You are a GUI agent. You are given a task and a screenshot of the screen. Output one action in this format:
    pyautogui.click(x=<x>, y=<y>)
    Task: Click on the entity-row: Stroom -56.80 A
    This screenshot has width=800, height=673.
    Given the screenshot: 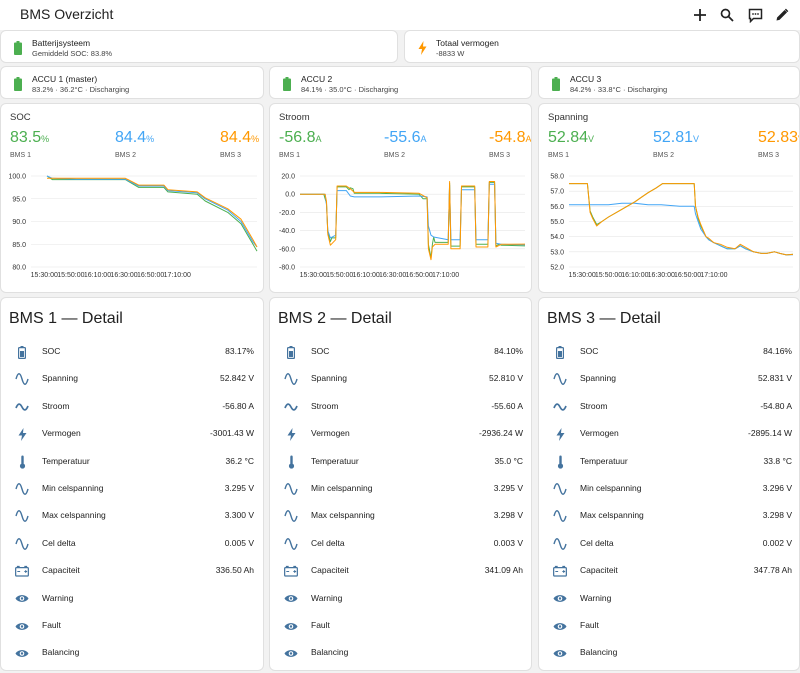 What is the action you would take?
    pyautogui.click(x=132, y=408)
    